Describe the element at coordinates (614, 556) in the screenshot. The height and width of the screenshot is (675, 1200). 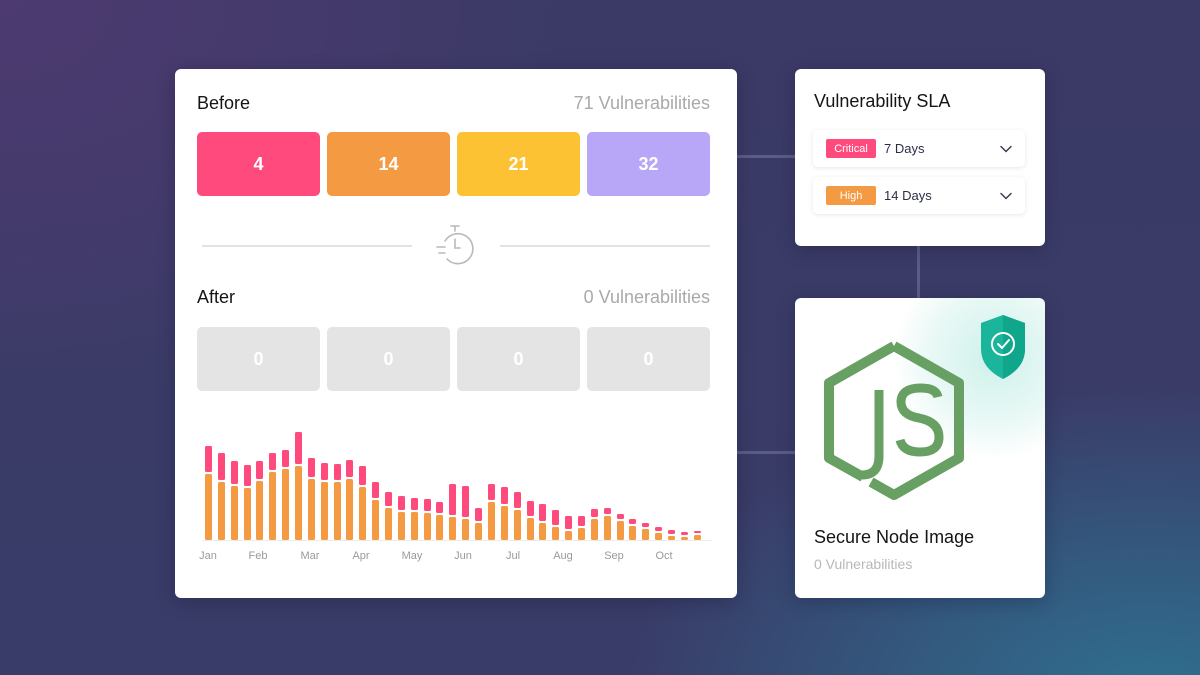
I see `month-label: Sep` at that location.